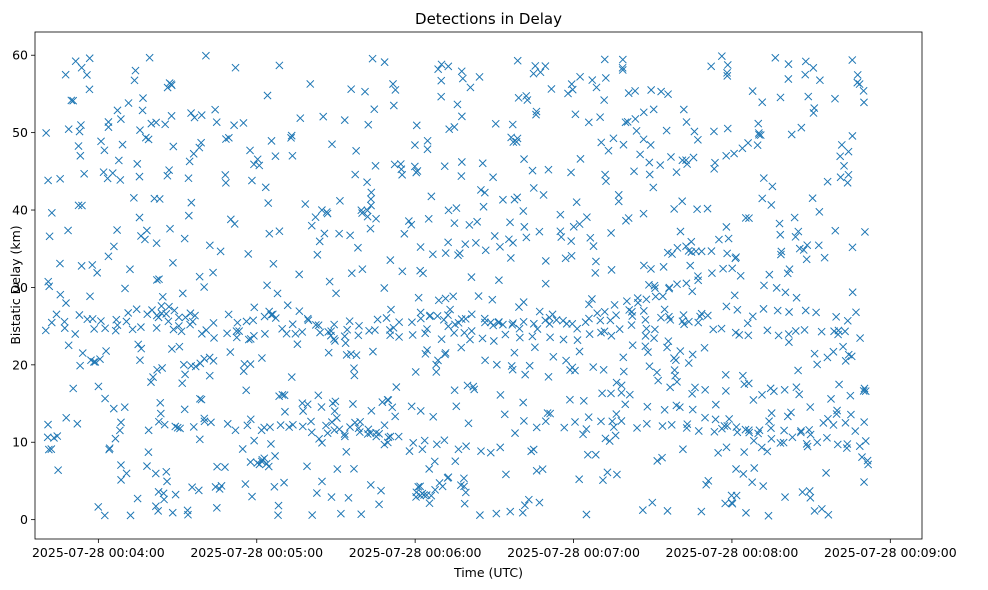 Image resolution: width=988 pixels, height=590 pixels. Describe the element at coordinates (23, 287) in the screenshot. I see `y-axis-ticks: 0 10 20 30 40 50 60` at that location.